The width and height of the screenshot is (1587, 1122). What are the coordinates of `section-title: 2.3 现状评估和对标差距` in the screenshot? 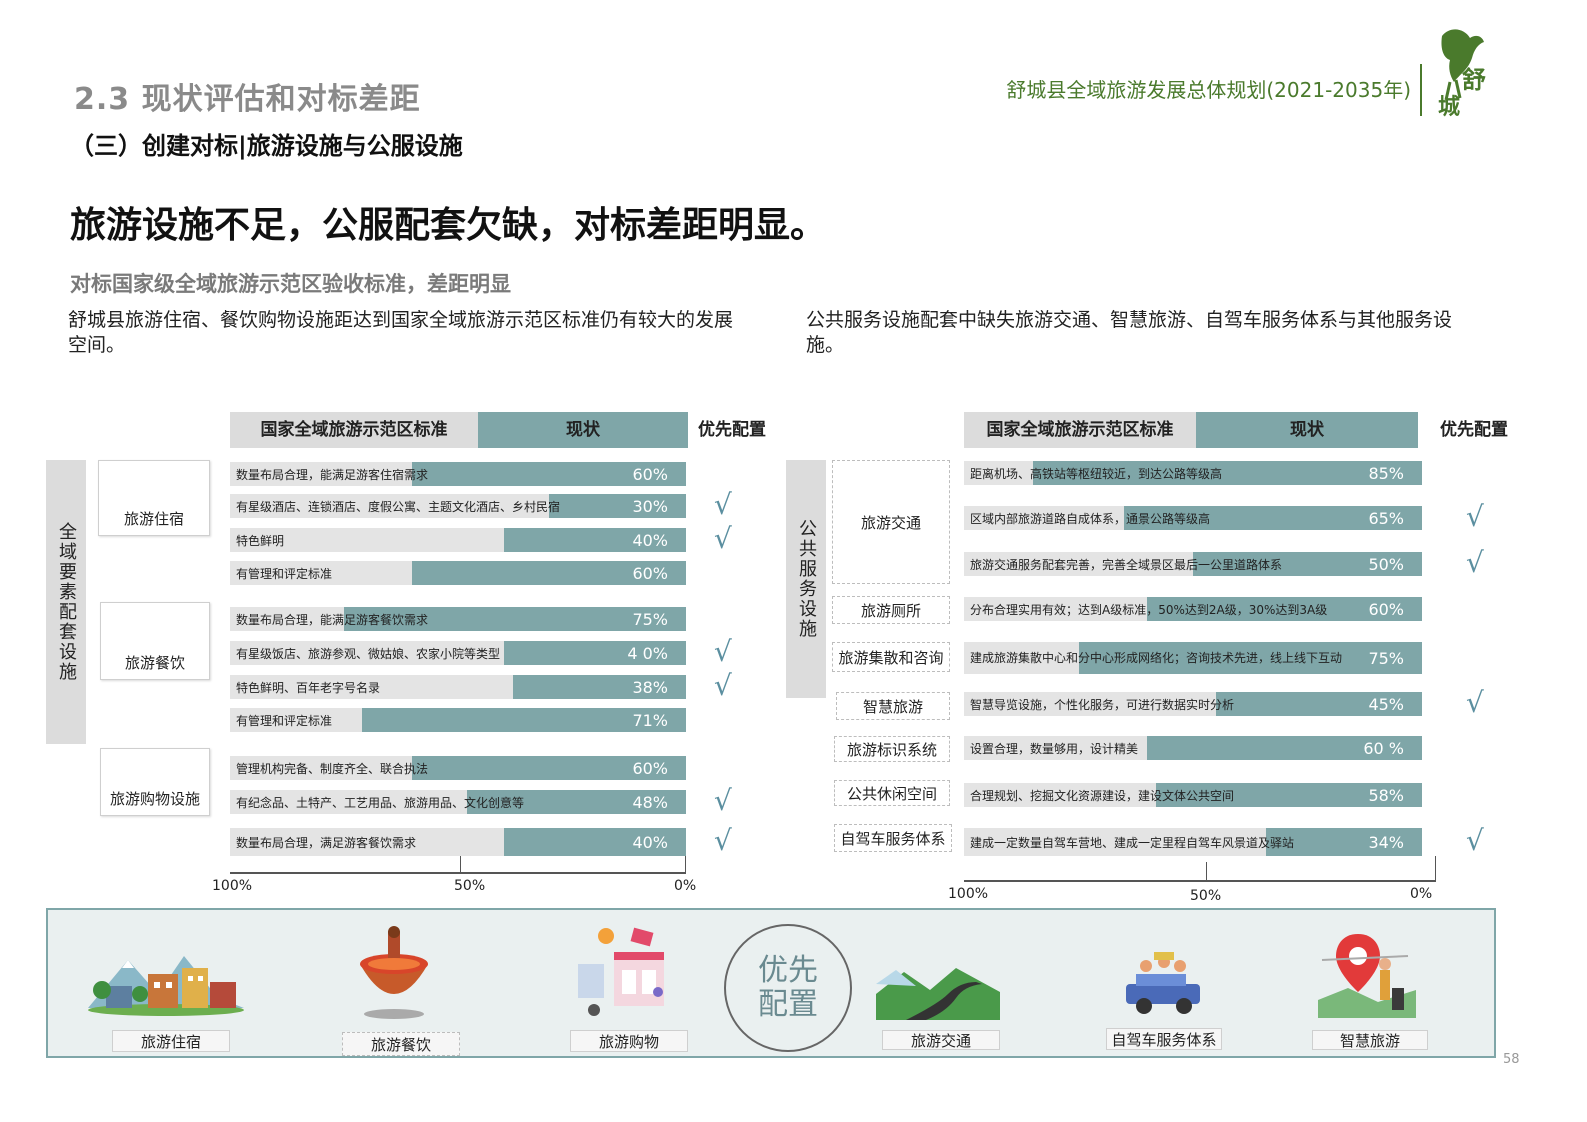 It's located at (247, 99).